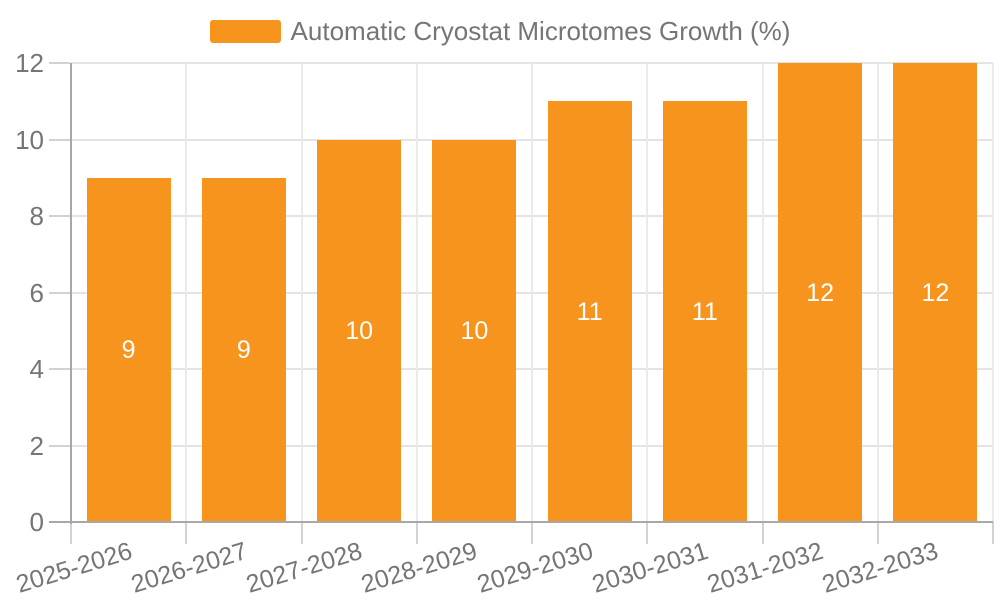  Describe the element at coordinates (540, 31) in the screenshot. I see `legend-label: Automatic Cryostat Microtomes Growth (%)` at that location.